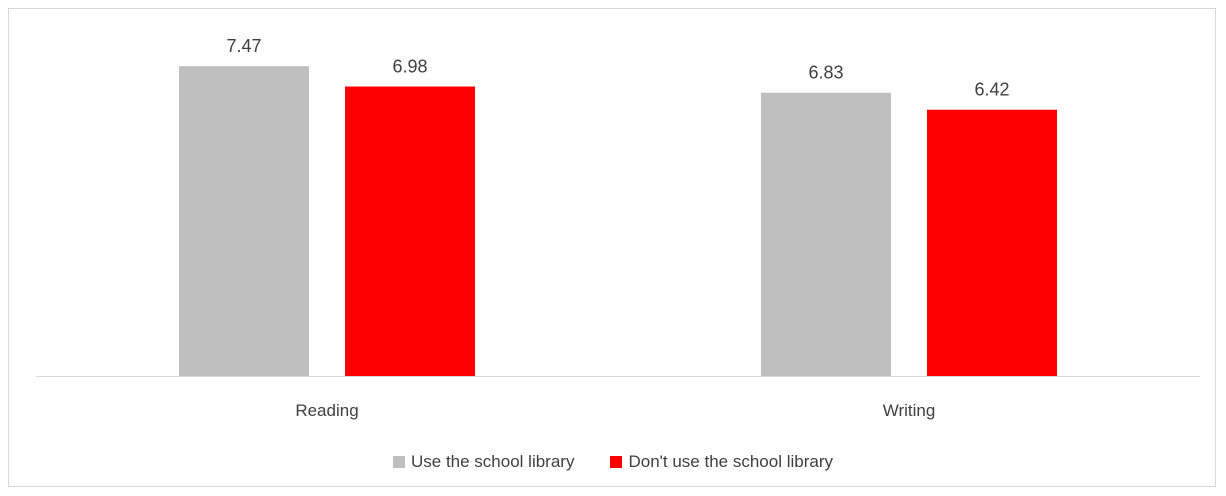 This screenshot has width=1226, height=496. I want to click on legend-label-dont-use-library: Don't use the school library, so click(730, 461).